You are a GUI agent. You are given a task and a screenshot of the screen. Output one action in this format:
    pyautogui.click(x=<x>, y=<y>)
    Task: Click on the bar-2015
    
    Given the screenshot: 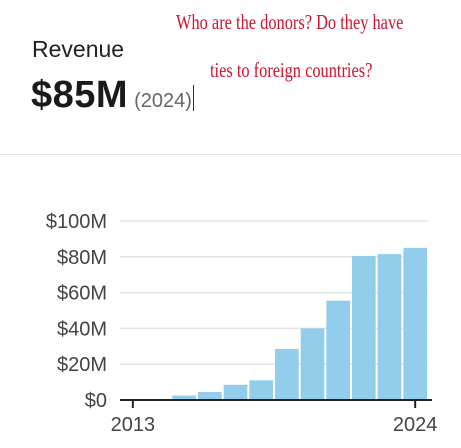 What is the action you would take?
    pyautogui.click(x=184, y=397)
    